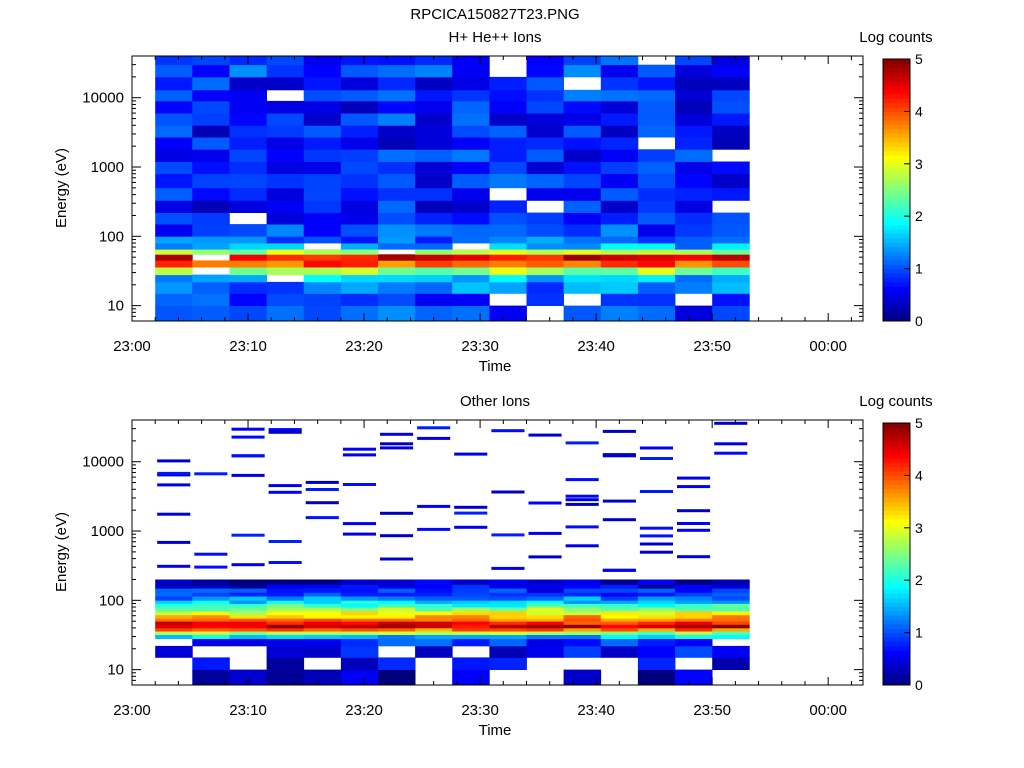 This screenshot has height=768, width=1024. Describe the element at coordinates (596, 346) in the screenshot. I see `x-tick-label: 23:40` at that location.